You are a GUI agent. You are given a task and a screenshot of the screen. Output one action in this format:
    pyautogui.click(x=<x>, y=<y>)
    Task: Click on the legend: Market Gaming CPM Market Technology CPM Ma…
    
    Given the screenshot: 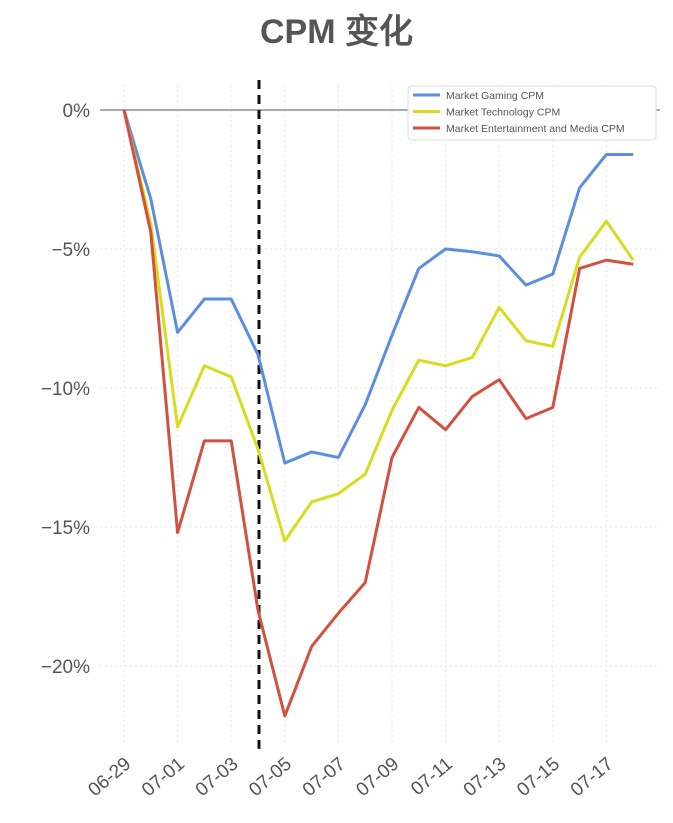 What is the action you would take?
    pyautogui.click(x=532, y=113)
    